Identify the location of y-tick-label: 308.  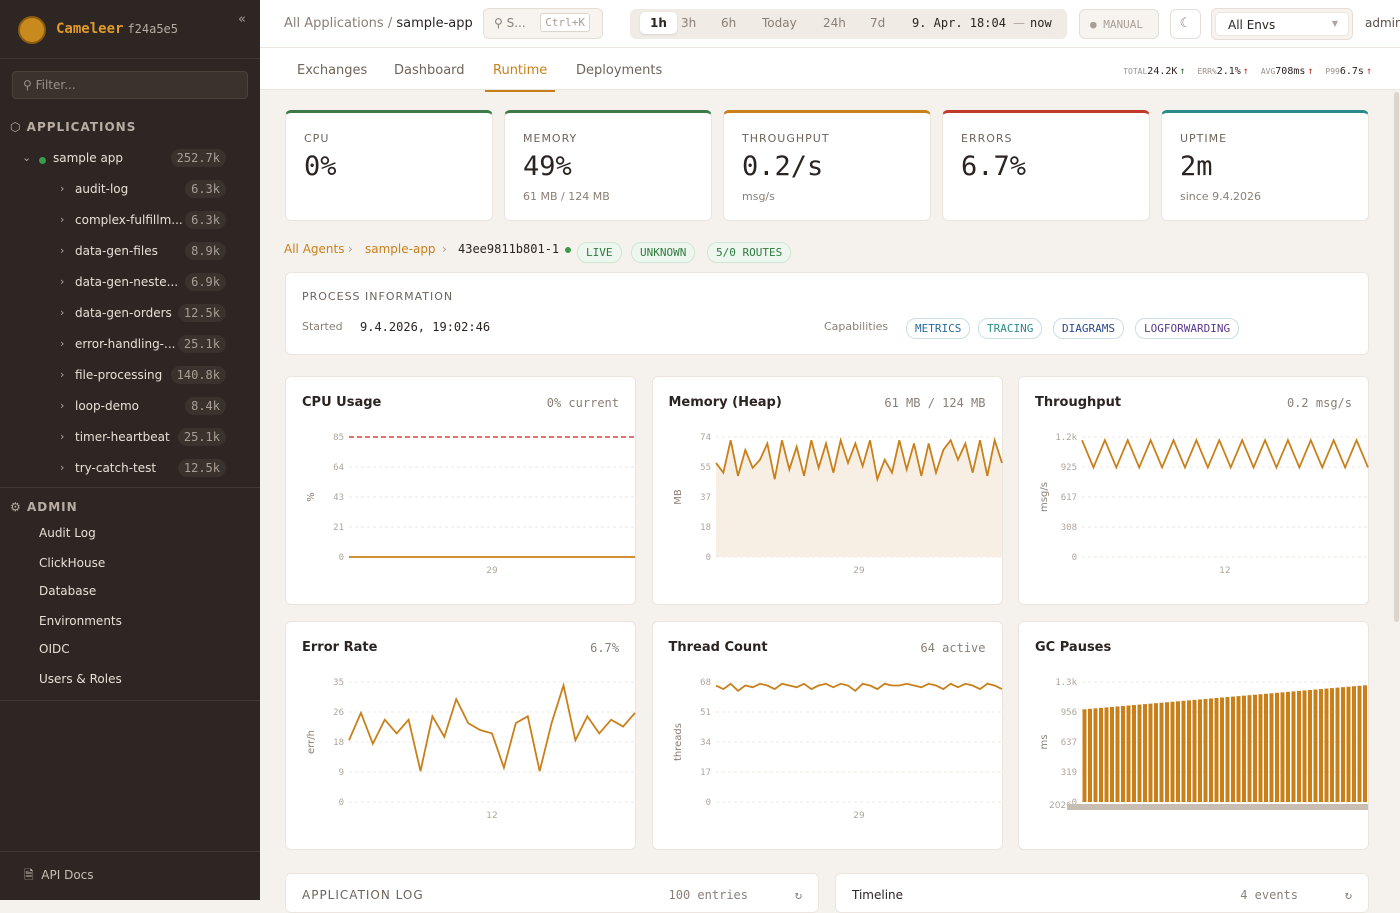
(1069, 528).